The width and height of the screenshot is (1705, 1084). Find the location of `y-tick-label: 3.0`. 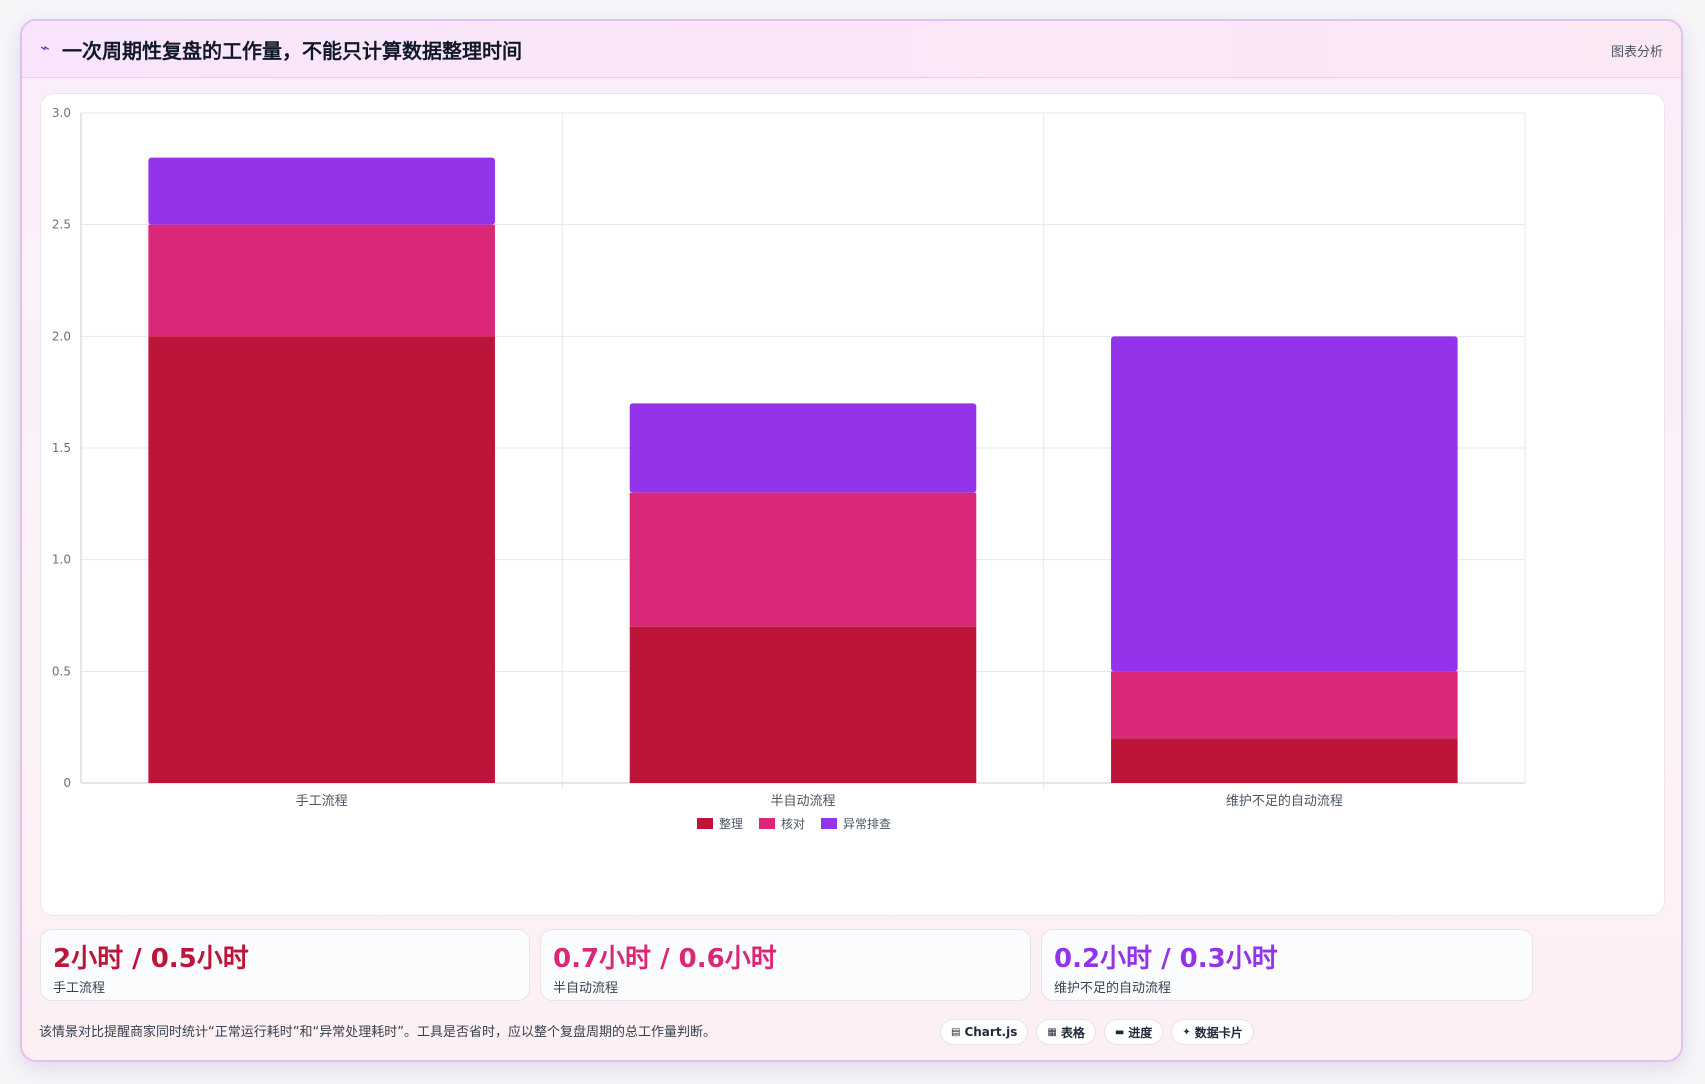

y-tick-label: 3.0 is located at coordinates (61, 113).